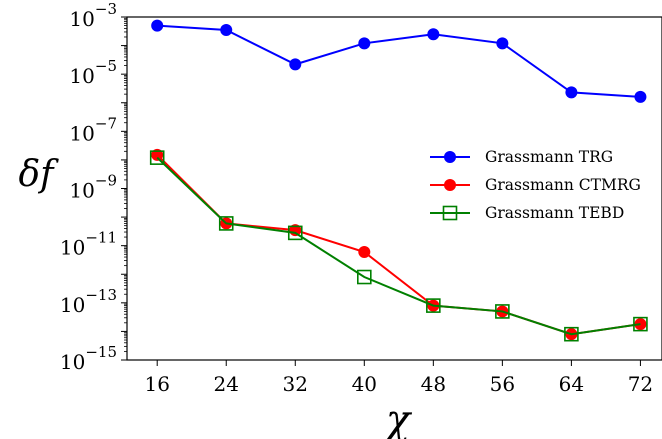 This screenshot has width=662, height=439. What do you see at coordinates (101, 352) in the screenshot?
I see `y-tick-exponent: −15` at bounding box center [101, 352].